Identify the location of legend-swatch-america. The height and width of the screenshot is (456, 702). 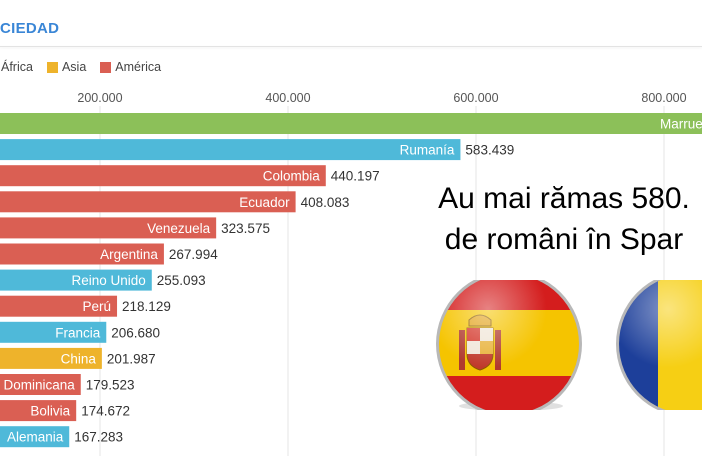
(106, 67).